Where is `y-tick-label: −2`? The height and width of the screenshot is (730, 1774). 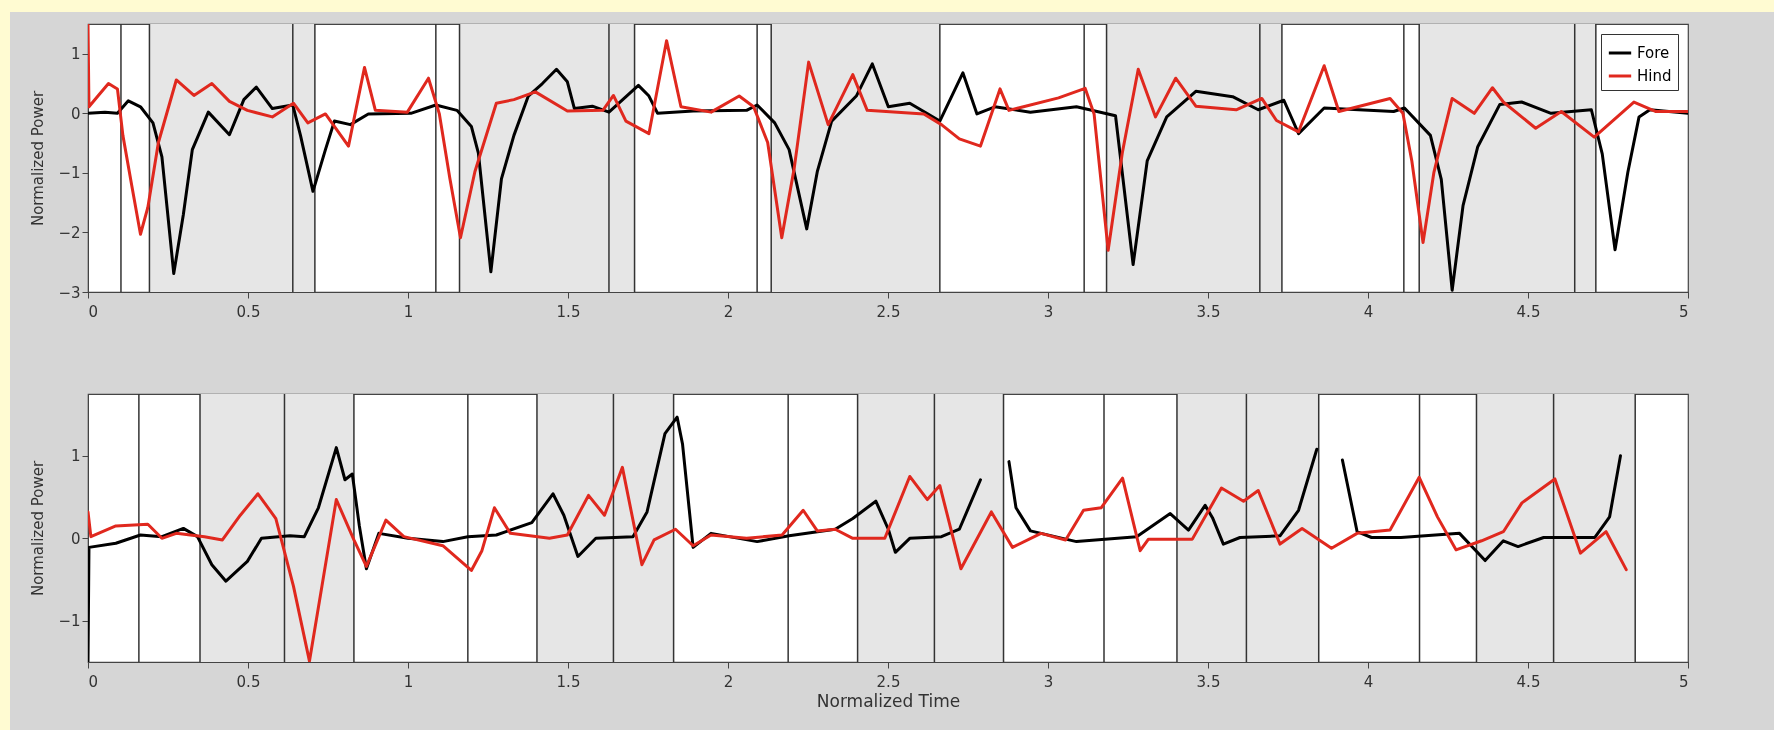
y-tick-label: −2 is located at coordinates (69, 232).